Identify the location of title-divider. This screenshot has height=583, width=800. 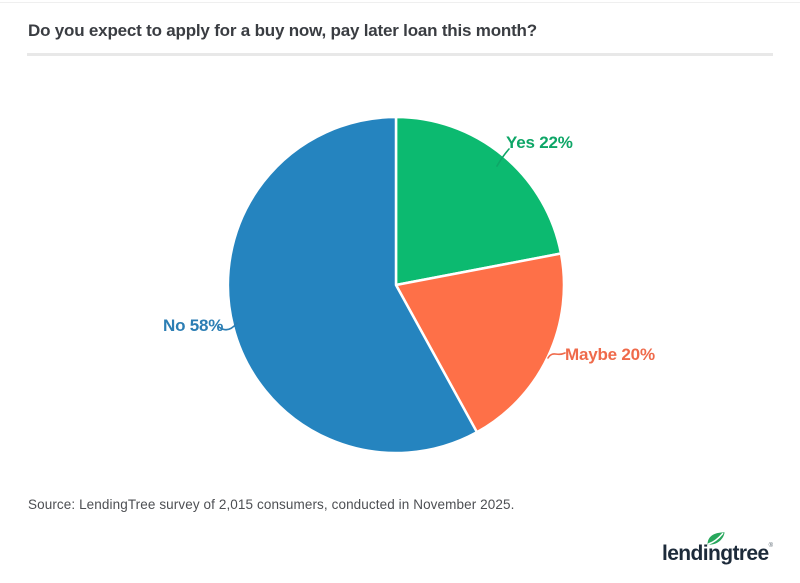
(400, 54).